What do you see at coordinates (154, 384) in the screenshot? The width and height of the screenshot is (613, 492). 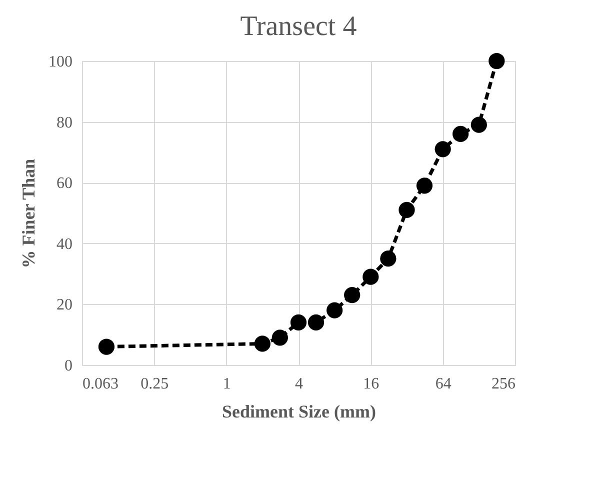 I see `x-tick-label: 0.25` at bounding box center [154, 384].